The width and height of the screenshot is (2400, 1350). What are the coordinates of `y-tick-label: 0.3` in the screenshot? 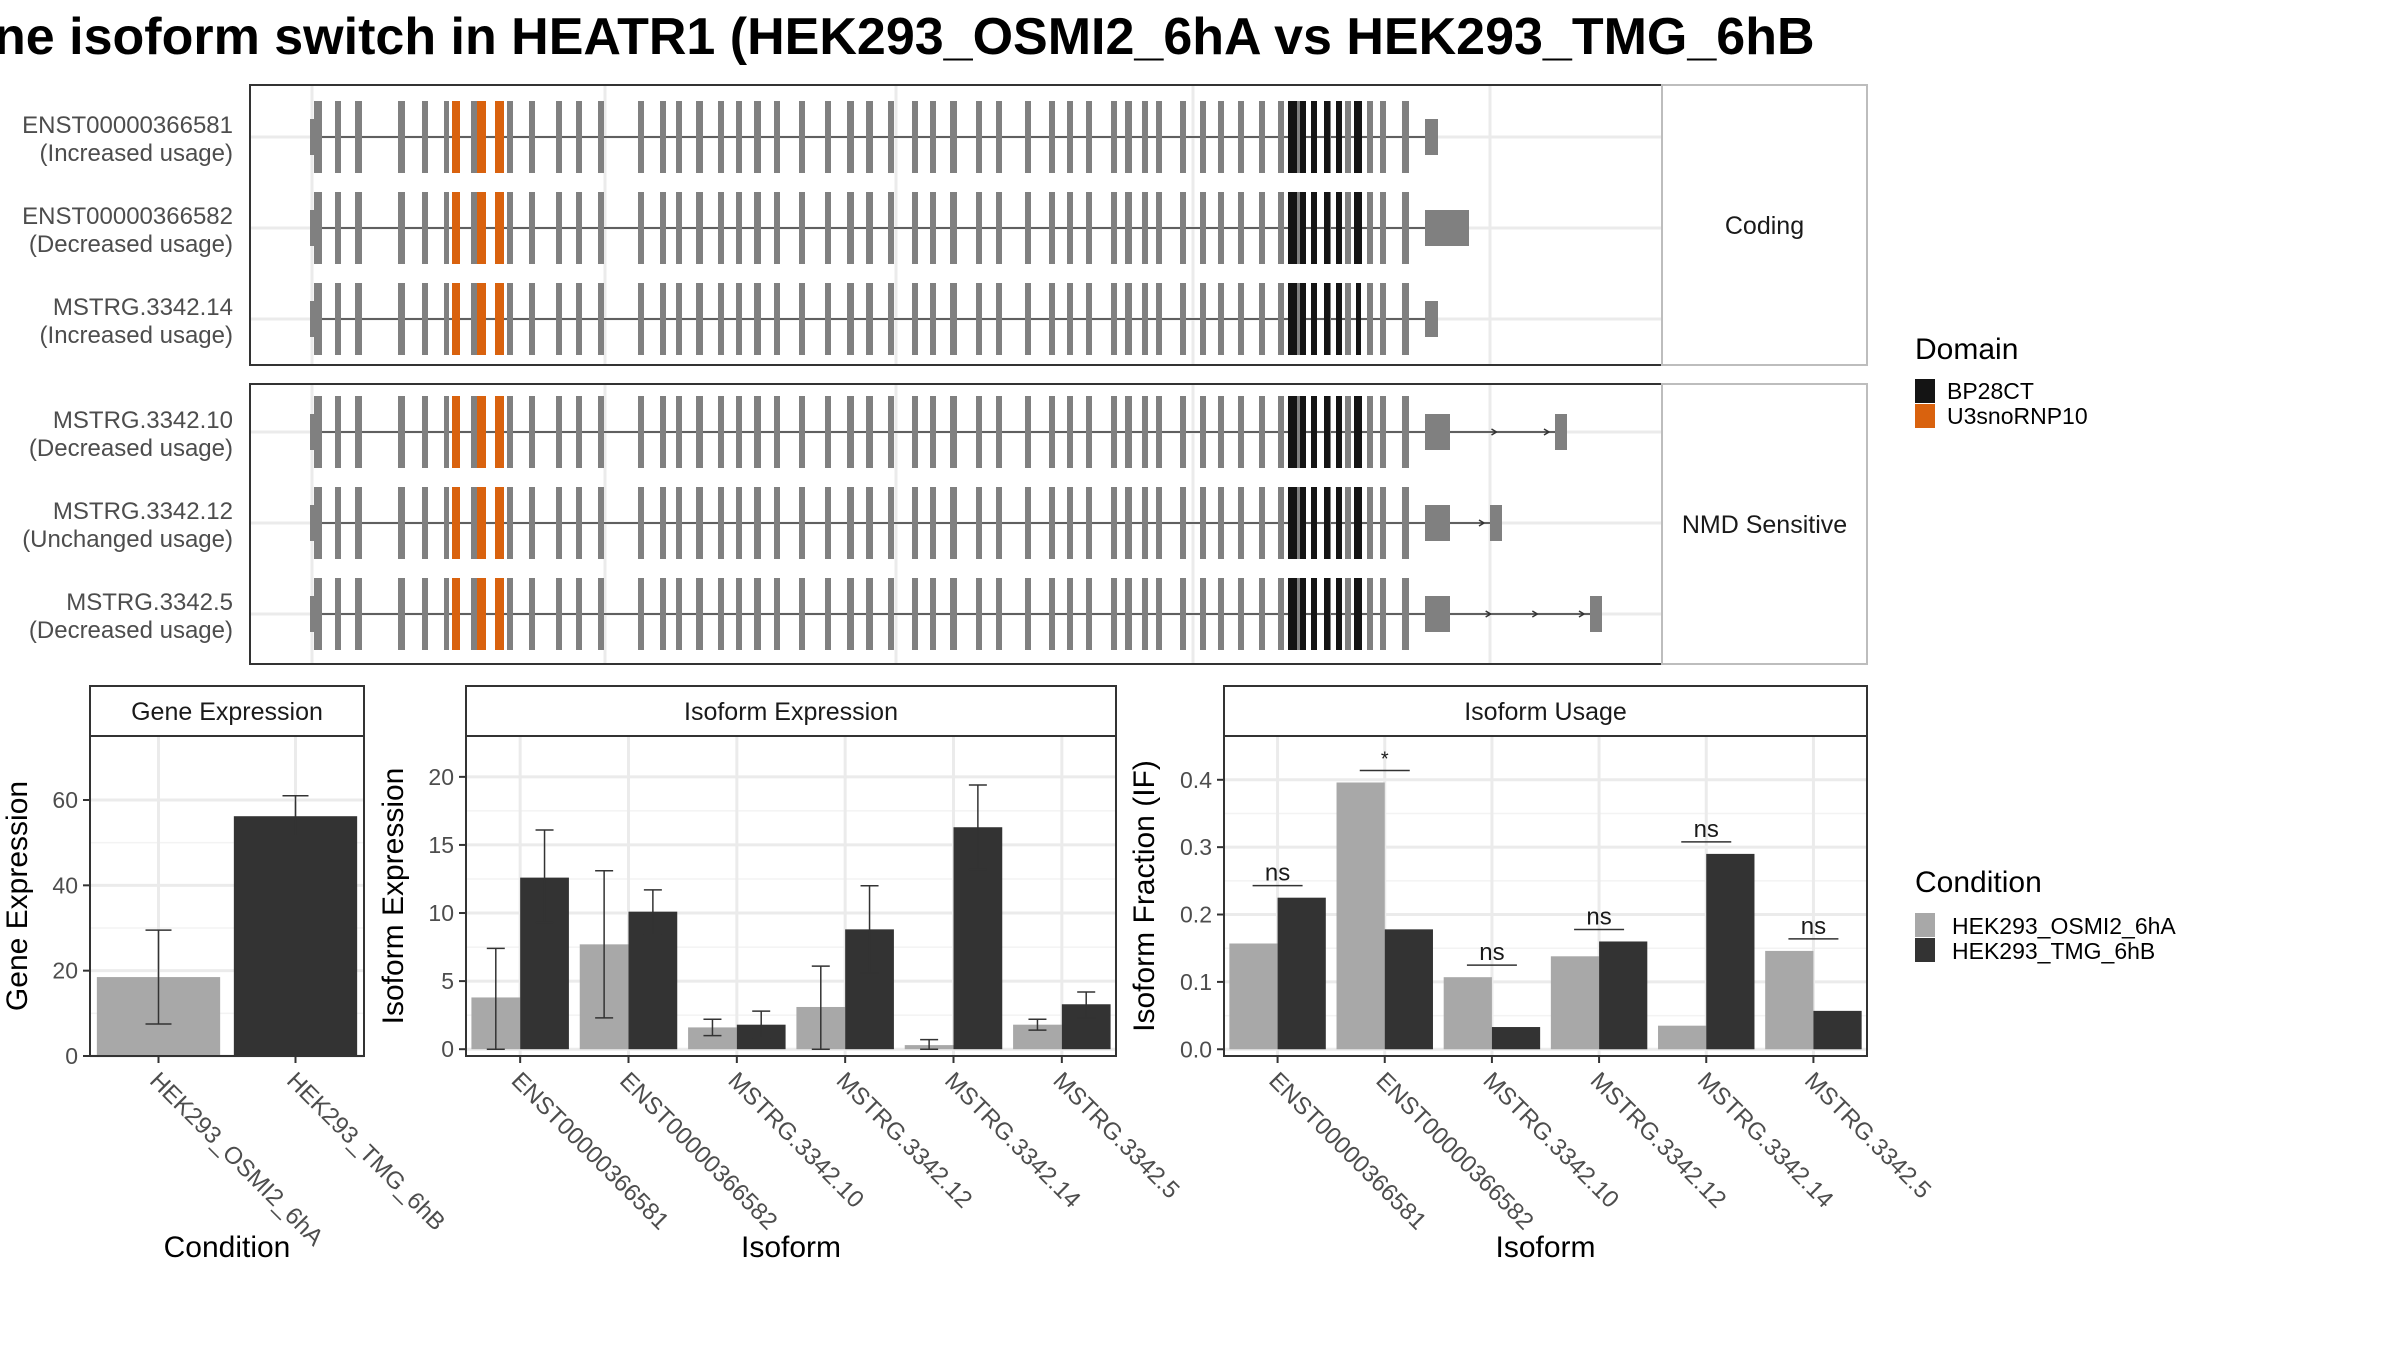 It's located at (1196, 847).